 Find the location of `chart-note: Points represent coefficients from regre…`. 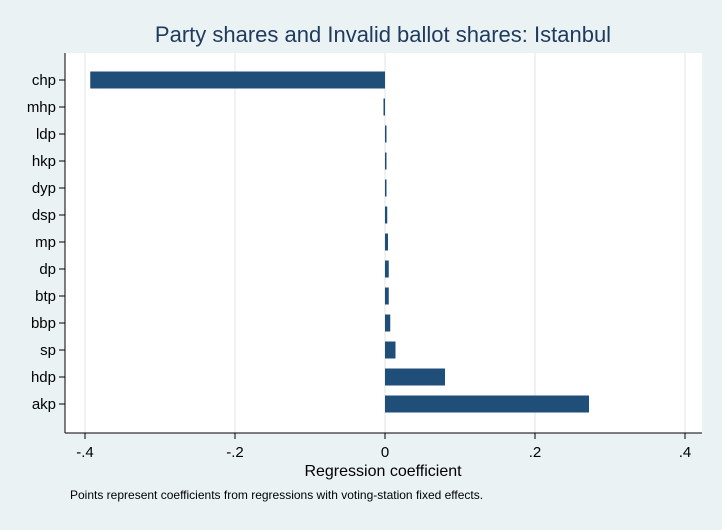

chart-note: Points represent coefficients from regre… is located at coordinates (276, 495).